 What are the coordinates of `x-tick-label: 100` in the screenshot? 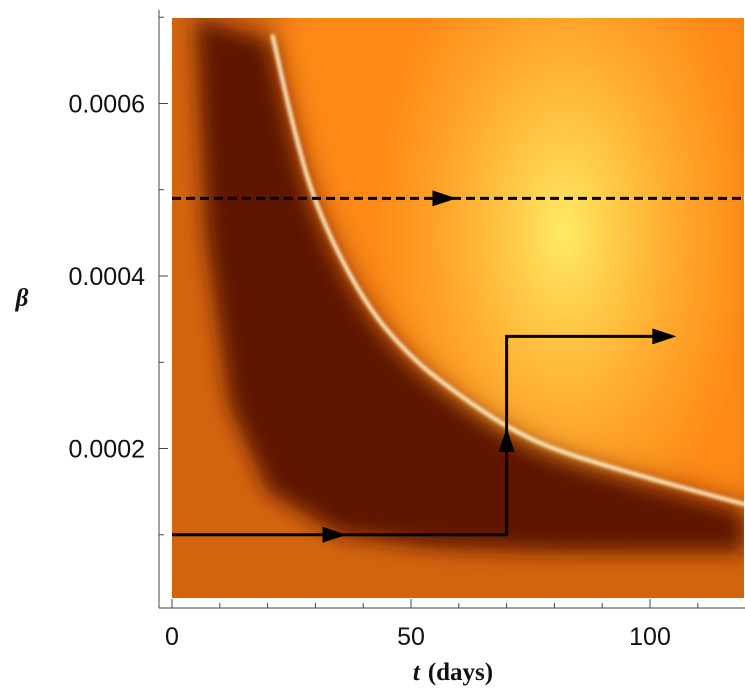 It's located at (650, 637).